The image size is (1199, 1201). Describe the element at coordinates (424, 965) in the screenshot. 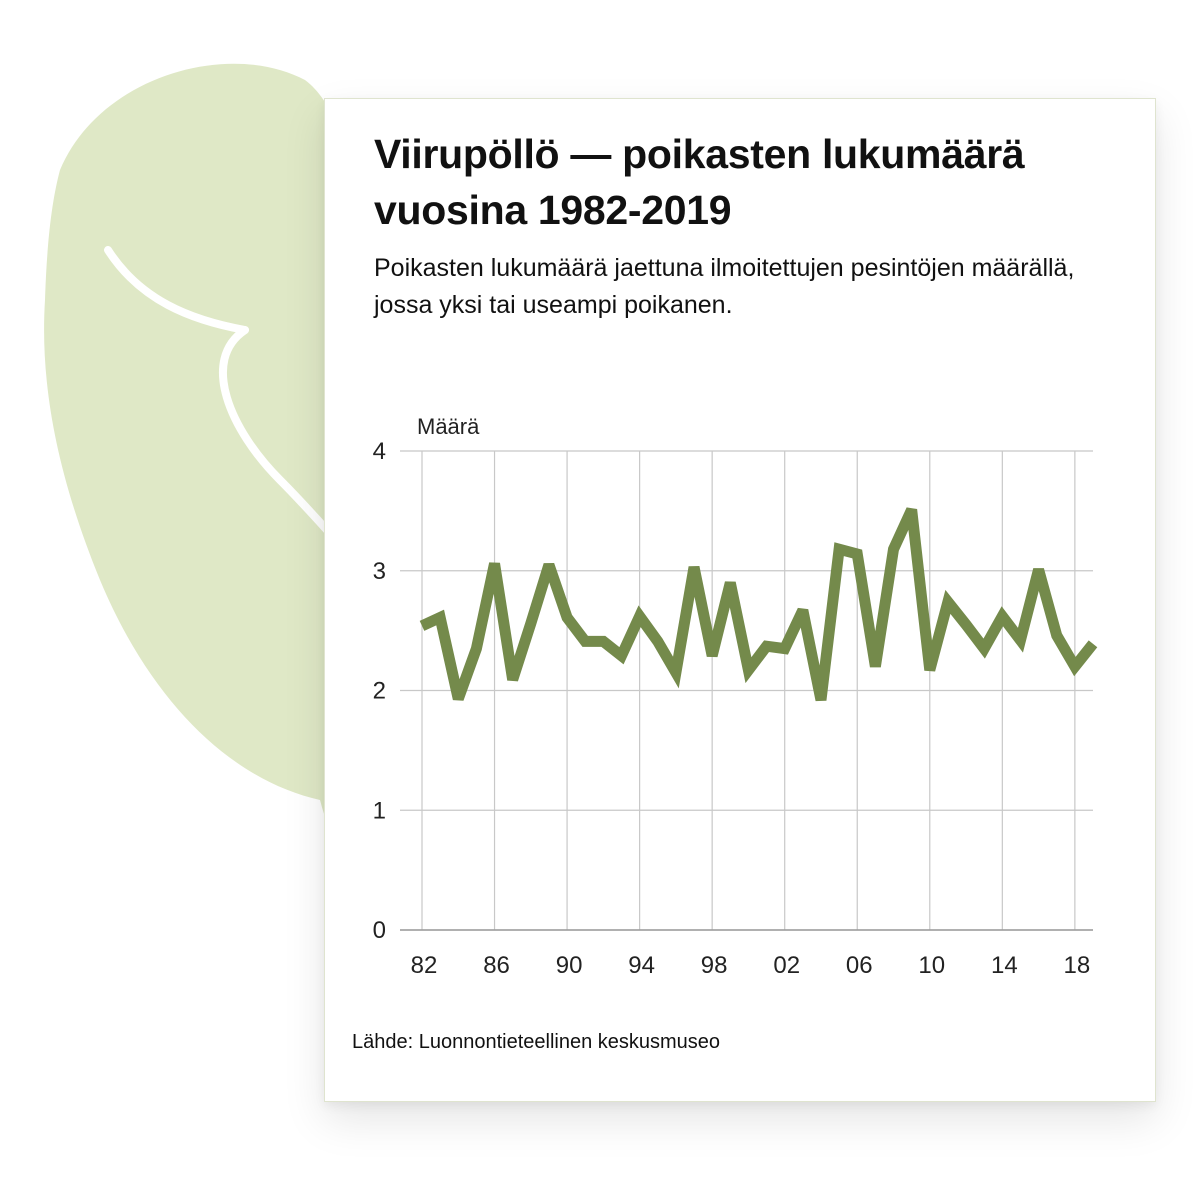

I see `x-tick-label: 82` at that location.